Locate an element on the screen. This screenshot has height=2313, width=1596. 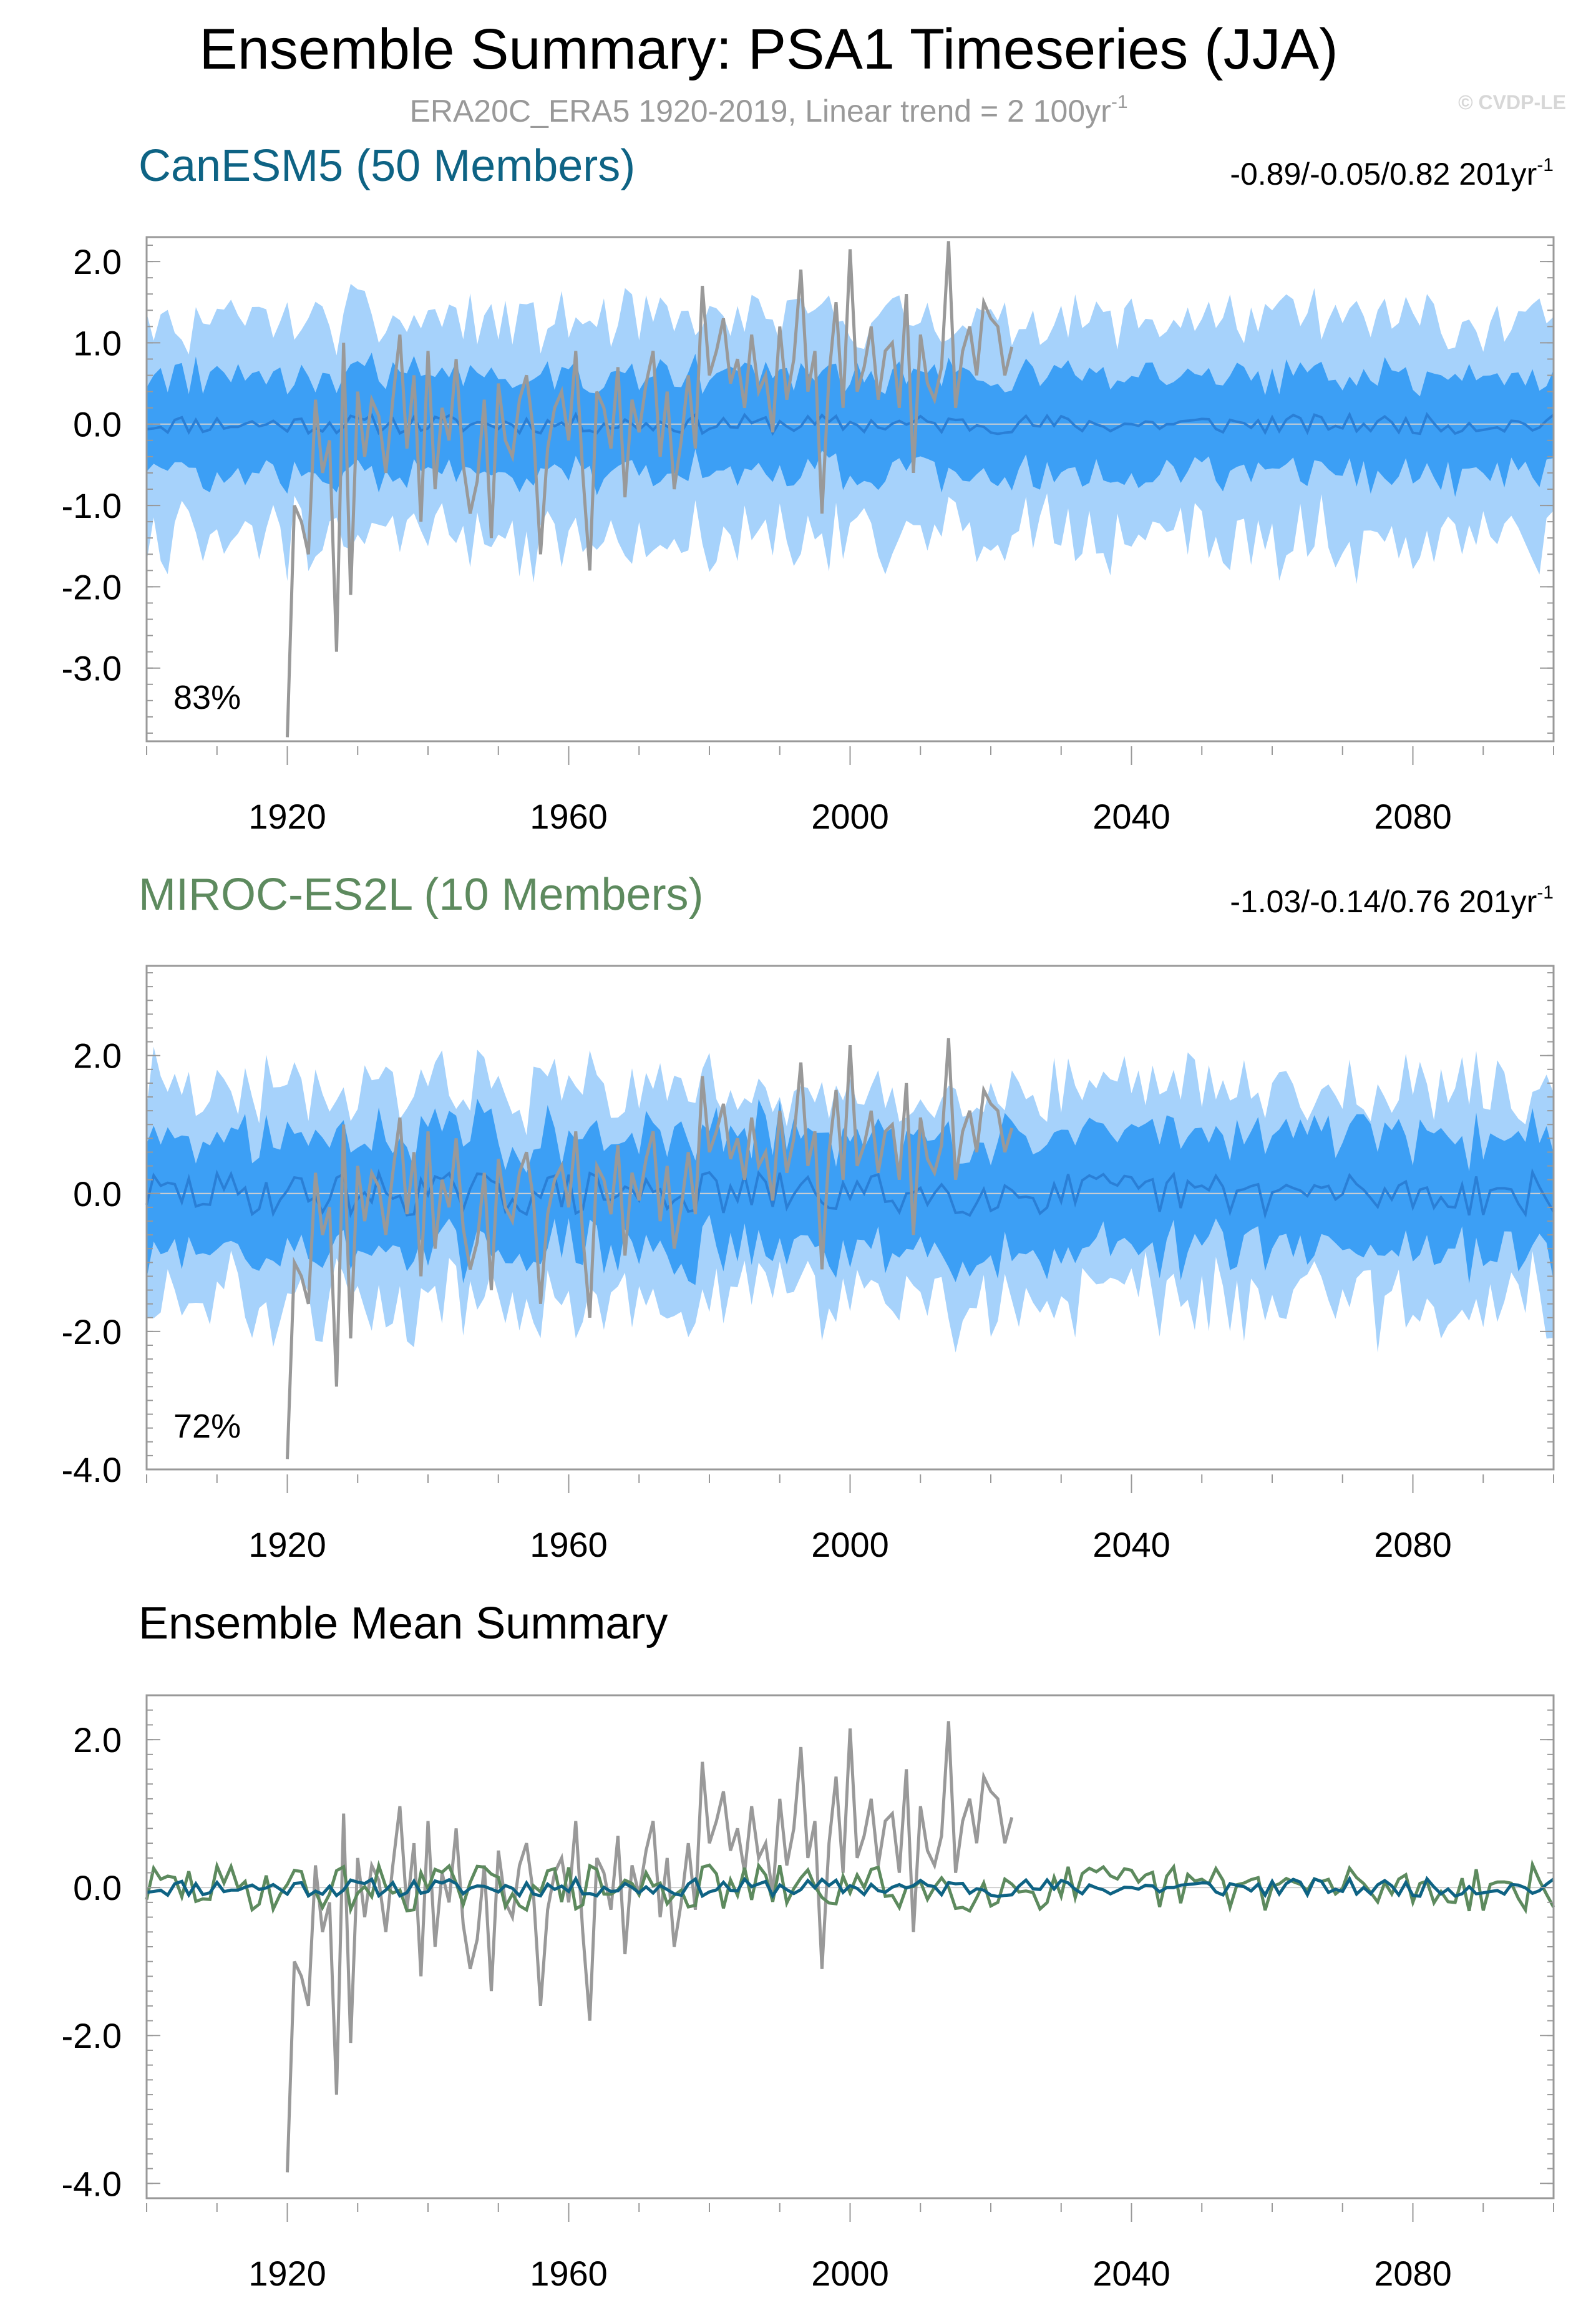
canesm5-mean-line is located at coordinates (850, 1887).